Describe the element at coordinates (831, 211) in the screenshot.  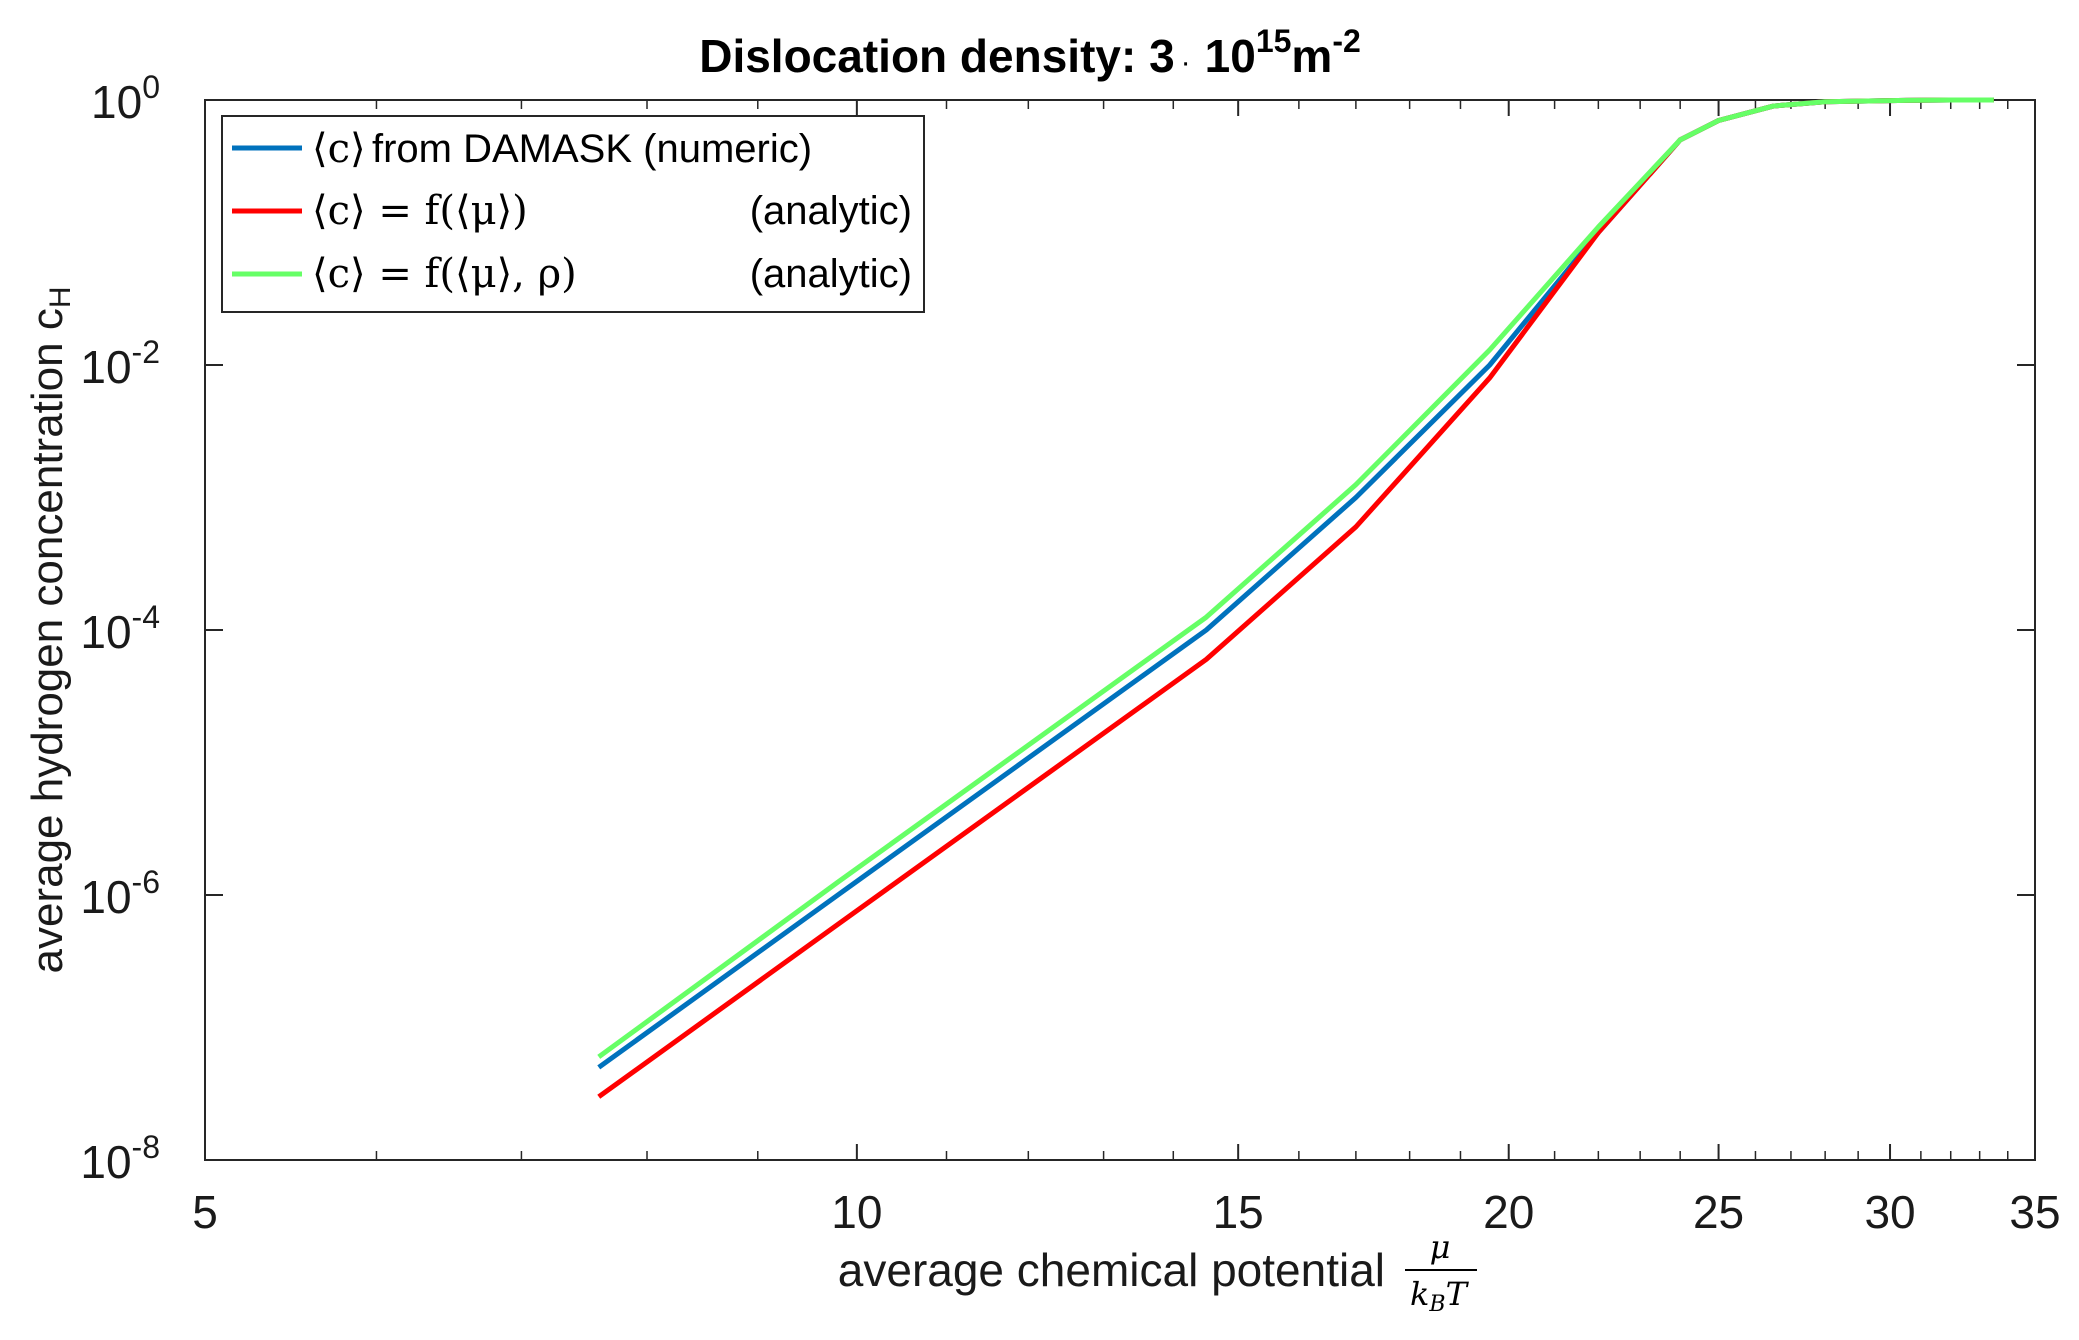
I see `legend-note-analytic-mu: (analytic)` at that location.